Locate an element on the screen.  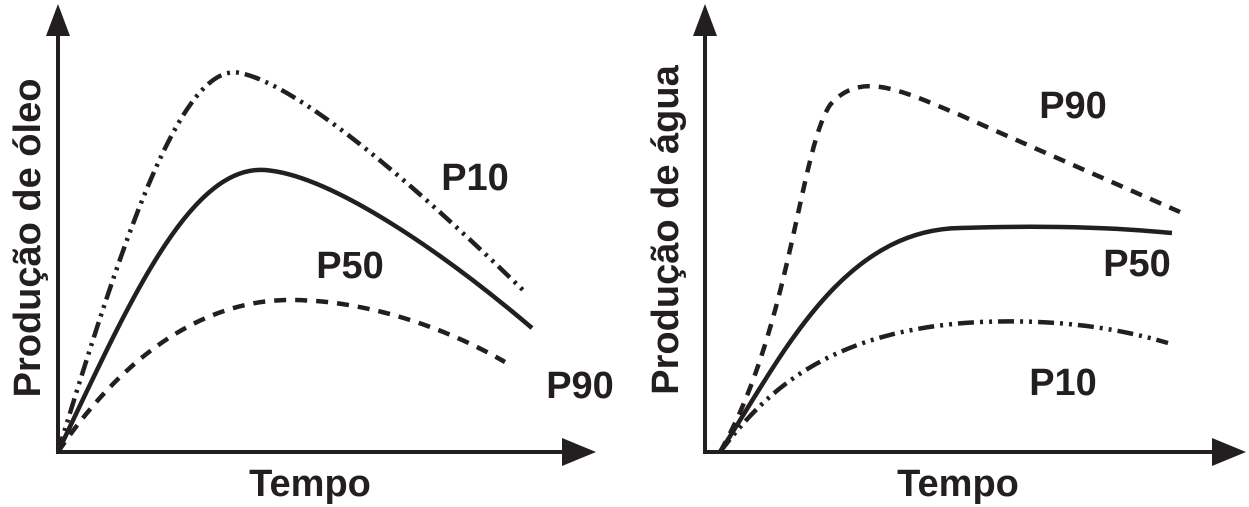
y-axis-label: Produção de óleo is located at coordinates (28, 238).